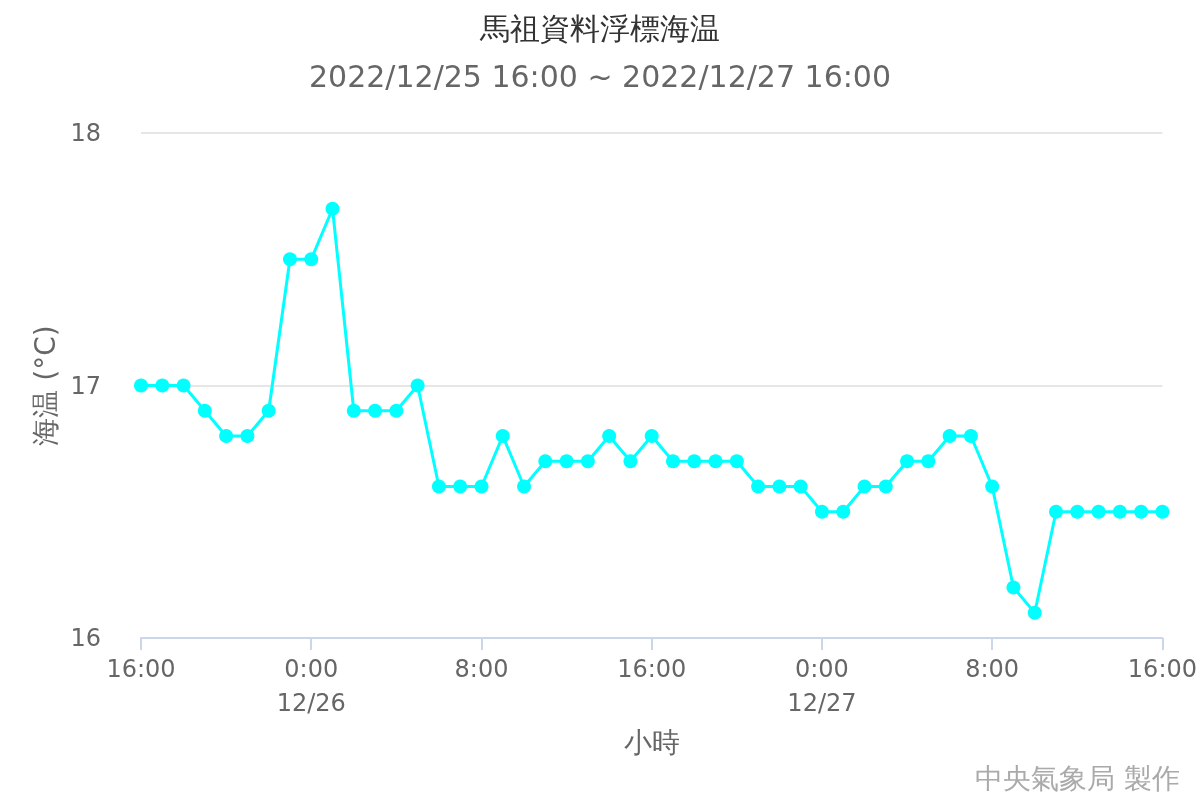  Describe the element at coordinates (599, 28) in the screenshot. I see `chart-title: 馬祖資料浮標海温` at that location.